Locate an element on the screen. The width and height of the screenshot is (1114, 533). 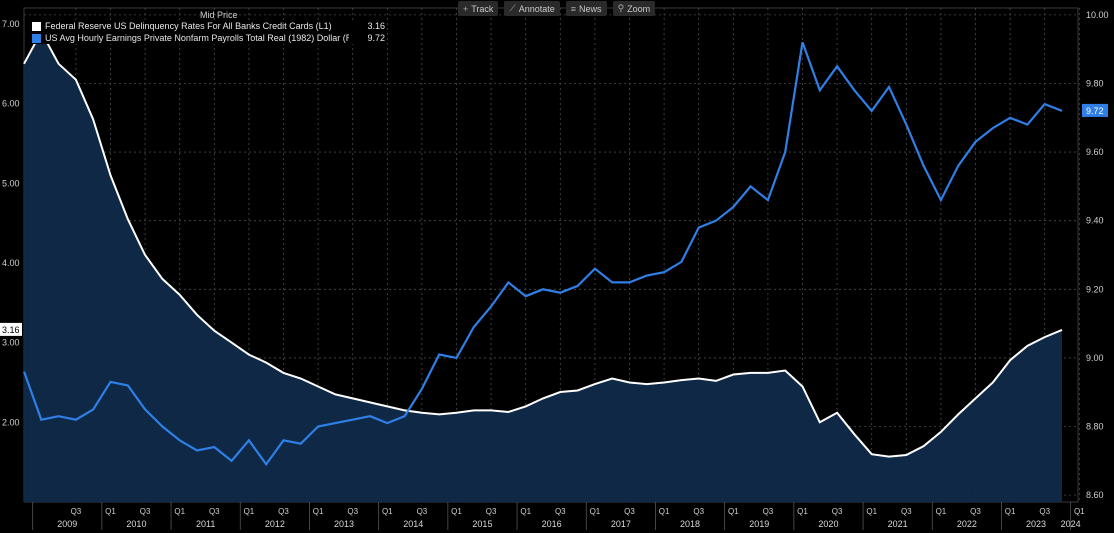
y-right-tick-label: 8.60 is located at coordinates (1095, 495).